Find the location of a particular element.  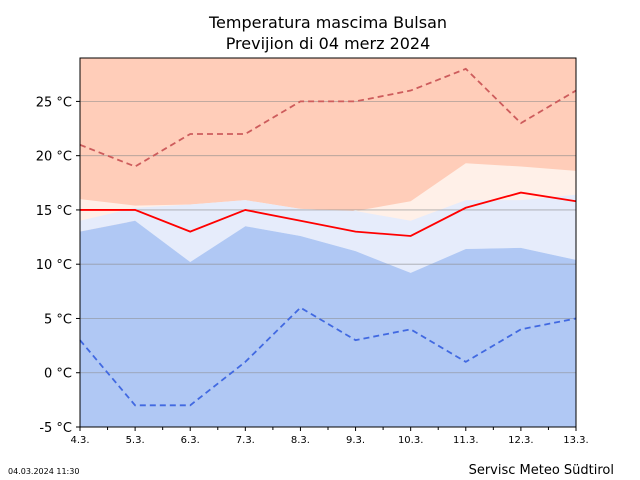

x-tick-label: 6.3. is located at coordinates (190, 440).